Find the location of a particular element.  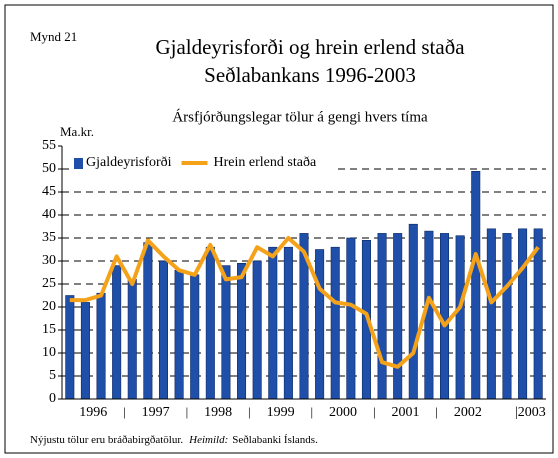

x-tick-label: 1996 is located at coordinates (93, 412).